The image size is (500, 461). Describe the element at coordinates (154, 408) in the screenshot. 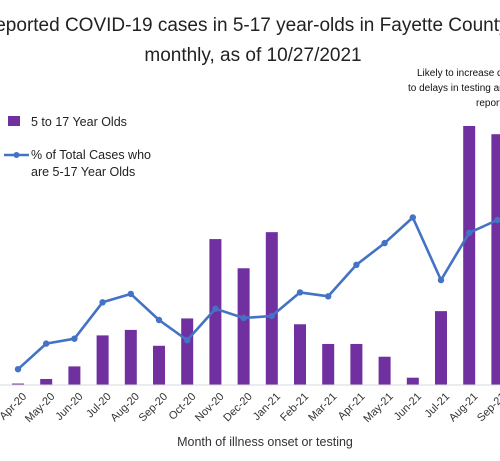

I see `x-tick-Sep-20: Sep-20` at that location.